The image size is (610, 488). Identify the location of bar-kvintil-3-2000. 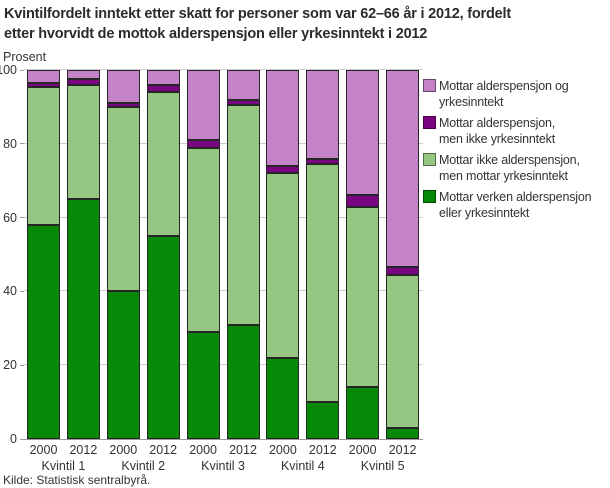
(203, 254).